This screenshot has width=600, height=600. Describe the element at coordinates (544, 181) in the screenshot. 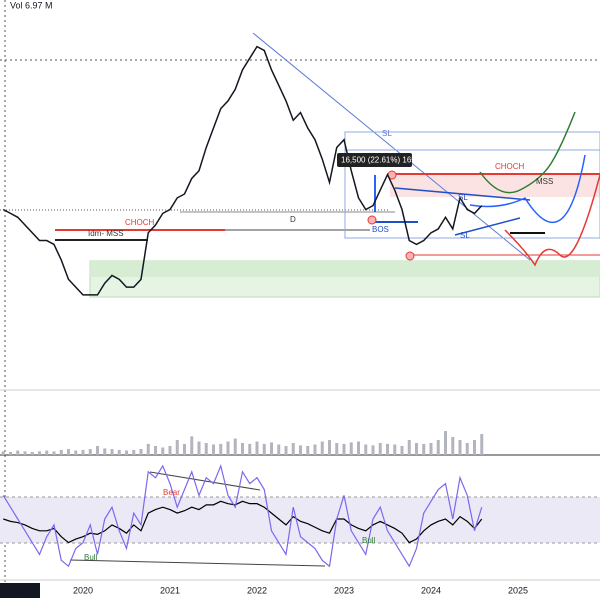

I see `annotation: MSS` at that location.